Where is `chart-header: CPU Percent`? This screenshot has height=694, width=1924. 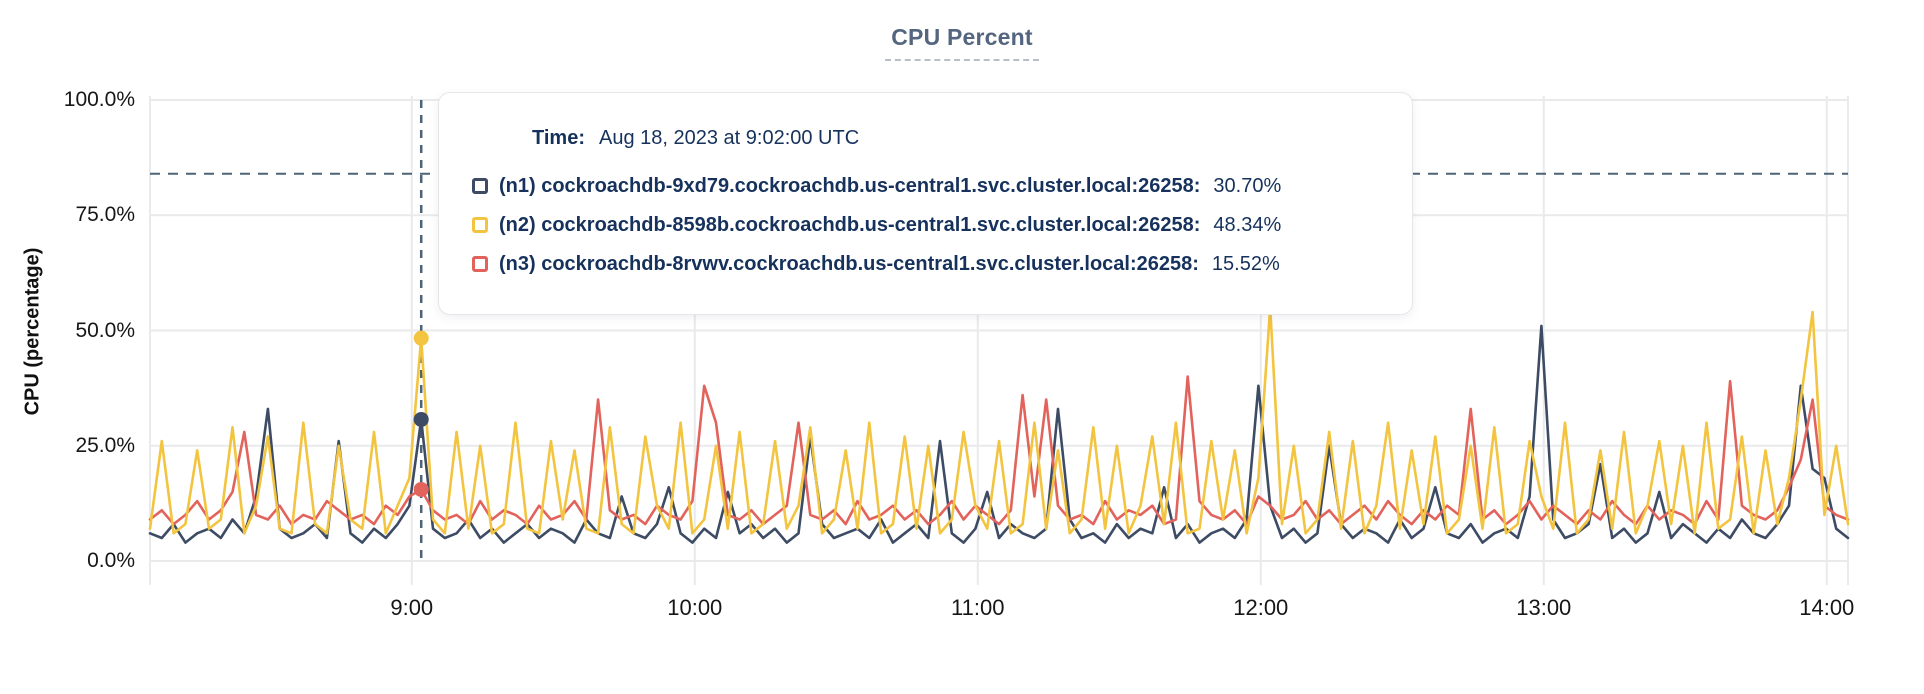 chart-header: CPU Percent is located at coordinates (962, 42).